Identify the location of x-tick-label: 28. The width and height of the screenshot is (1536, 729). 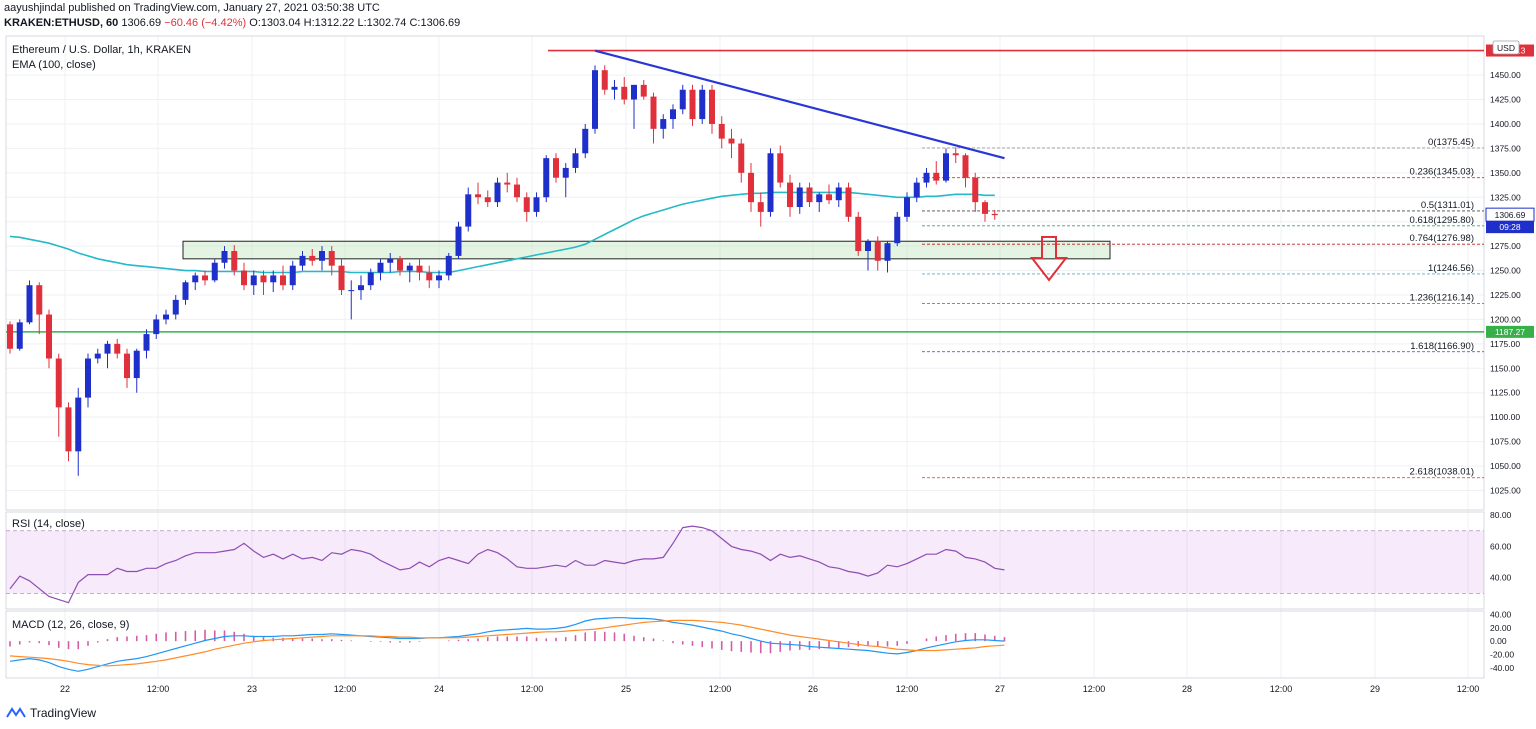
(1187, 689).